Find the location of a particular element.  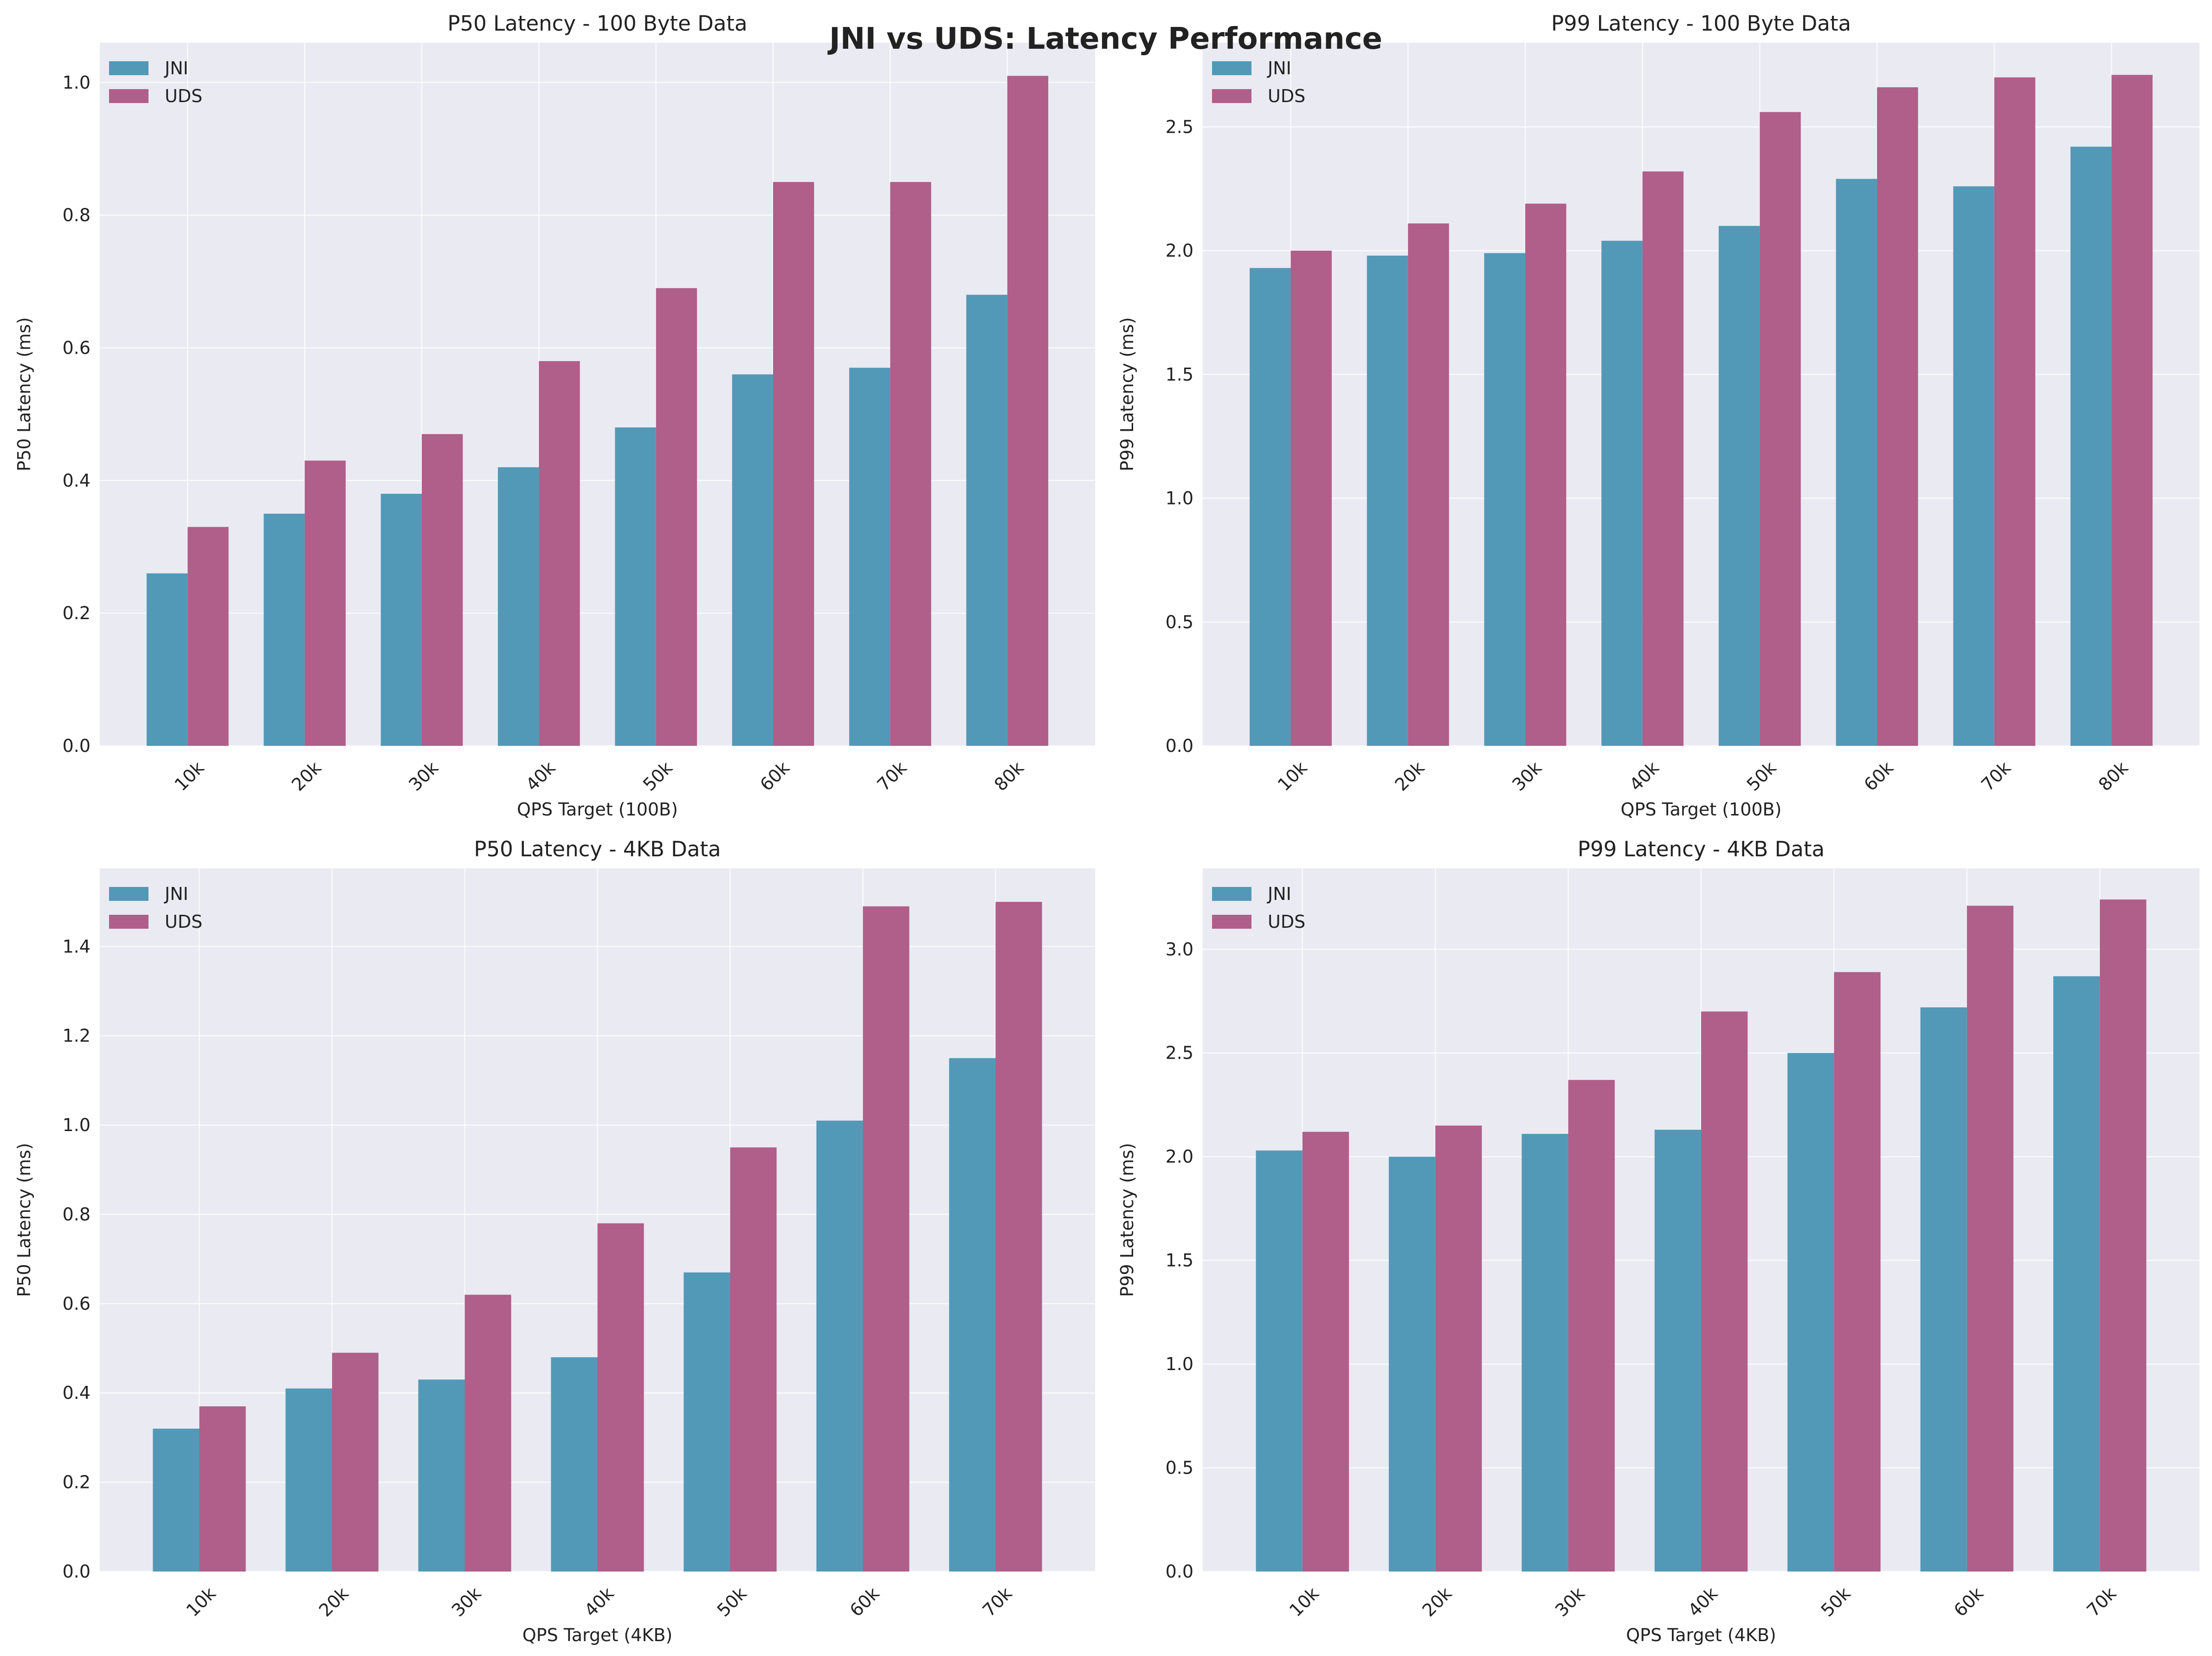

y-tick-label: 3.0 is located at coordinates (1179, 949).